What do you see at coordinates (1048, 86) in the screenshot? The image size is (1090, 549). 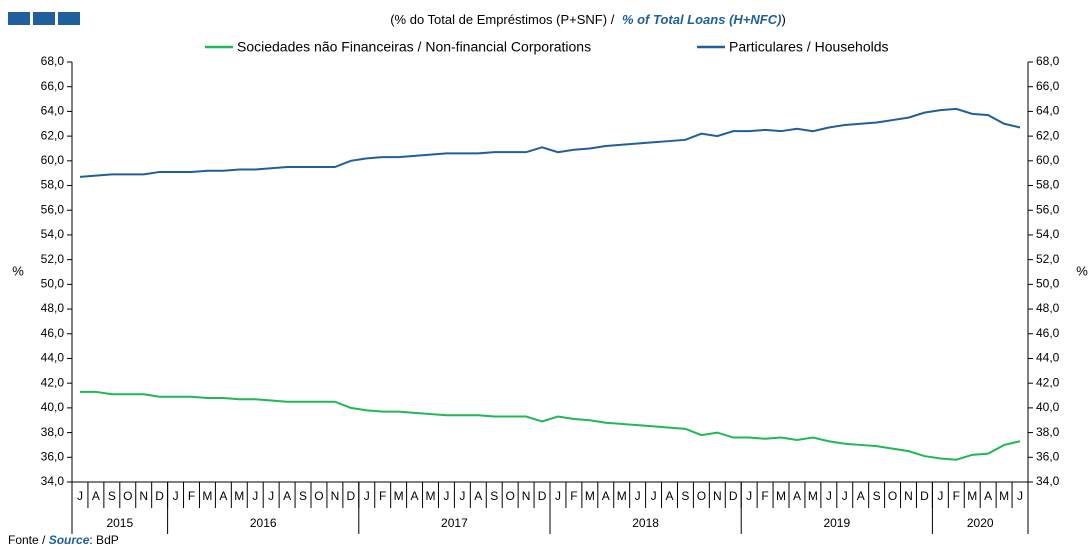 I see `y2-tick-label: 66,0` at bounding box center [1048, 86].